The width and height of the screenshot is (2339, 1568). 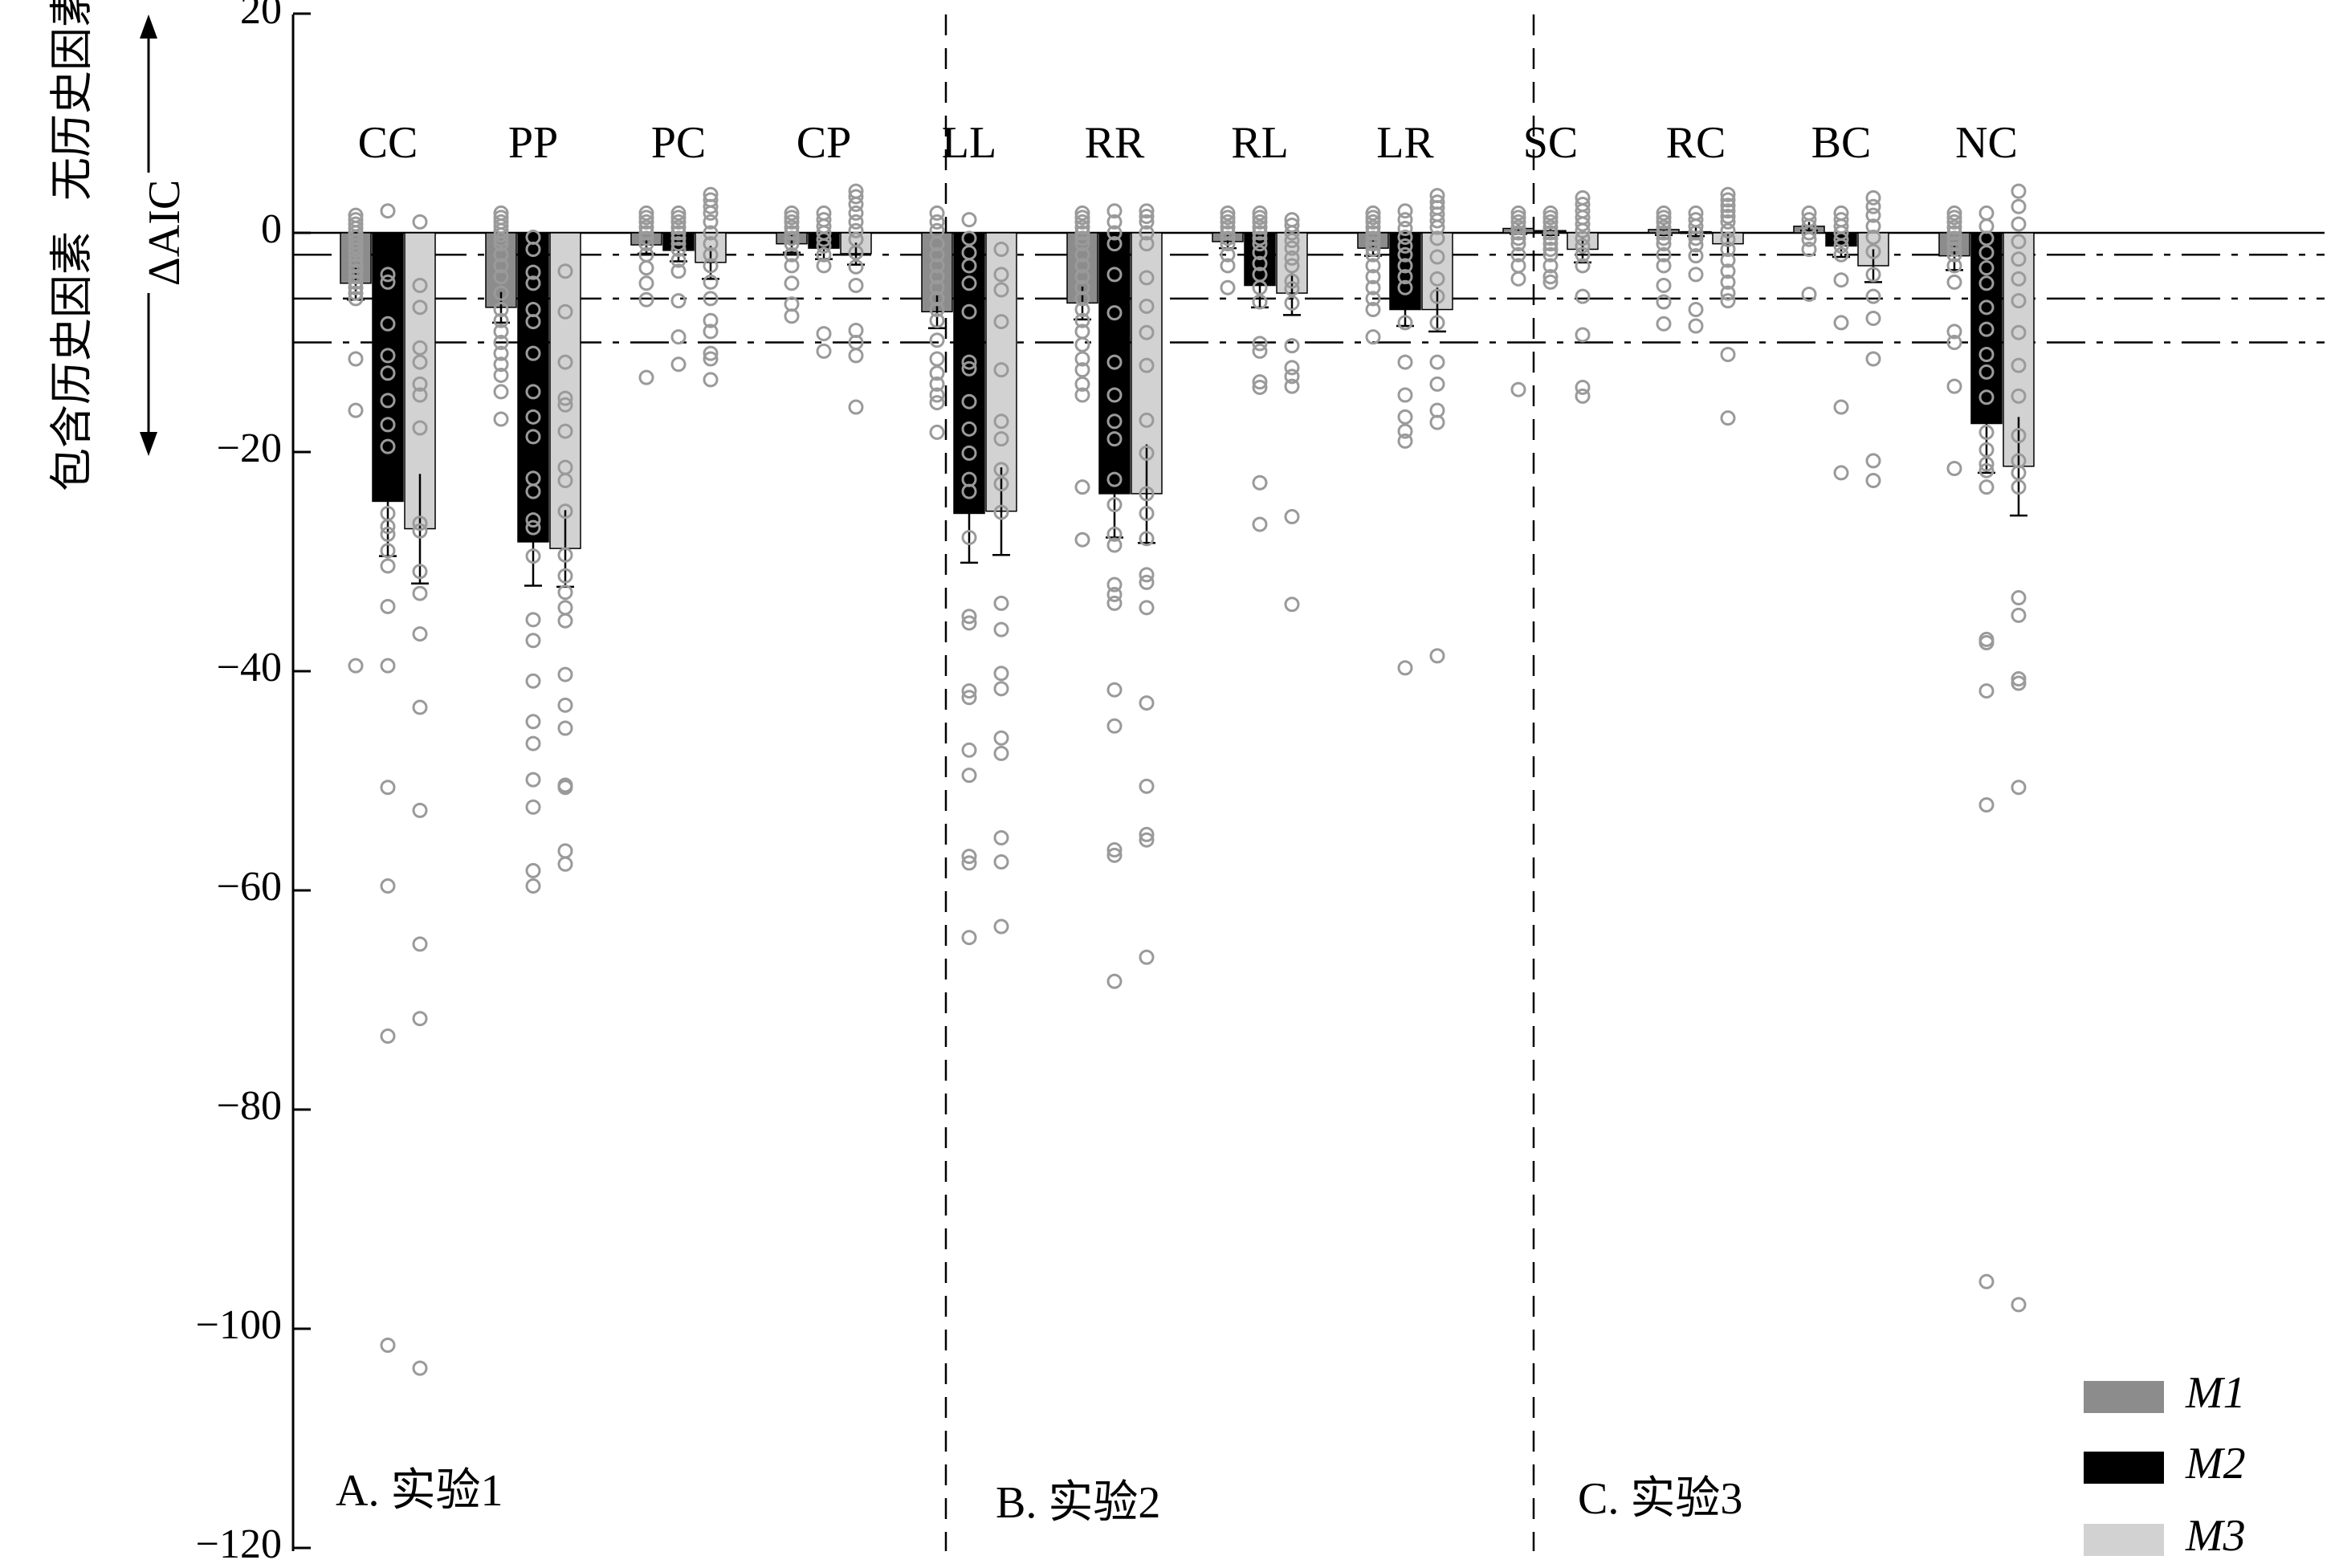 I want to click on category-labels: CC PP PC CP LL RR RL LR SC RC BC NC, so click(x=1188, y=143).